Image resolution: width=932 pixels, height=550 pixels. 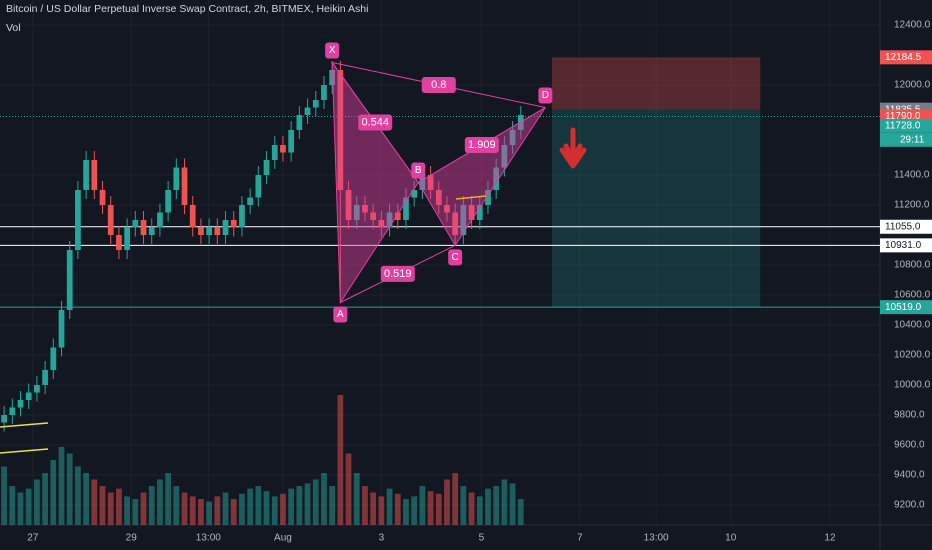 What do you see at coordinates (912, 265) in the screenshot?
I see `y-tick-label: 10800.0` at bounding box center [912, 265].